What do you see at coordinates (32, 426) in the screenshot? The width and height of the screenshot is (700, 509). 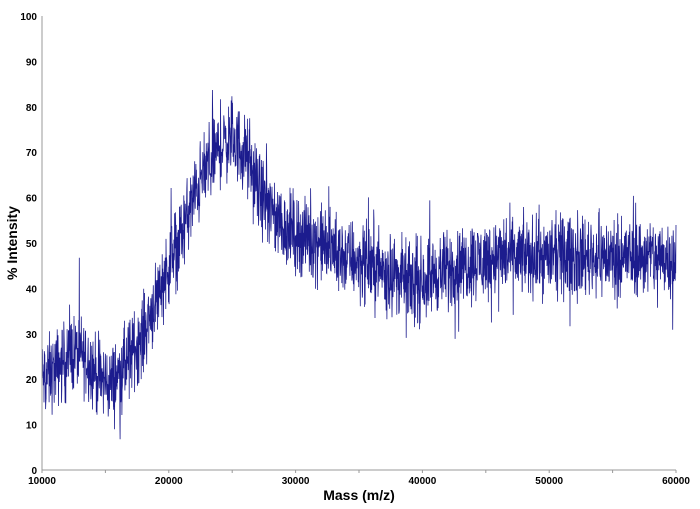 I see `y-tick-label: 10` at bounding box center [32, 426].